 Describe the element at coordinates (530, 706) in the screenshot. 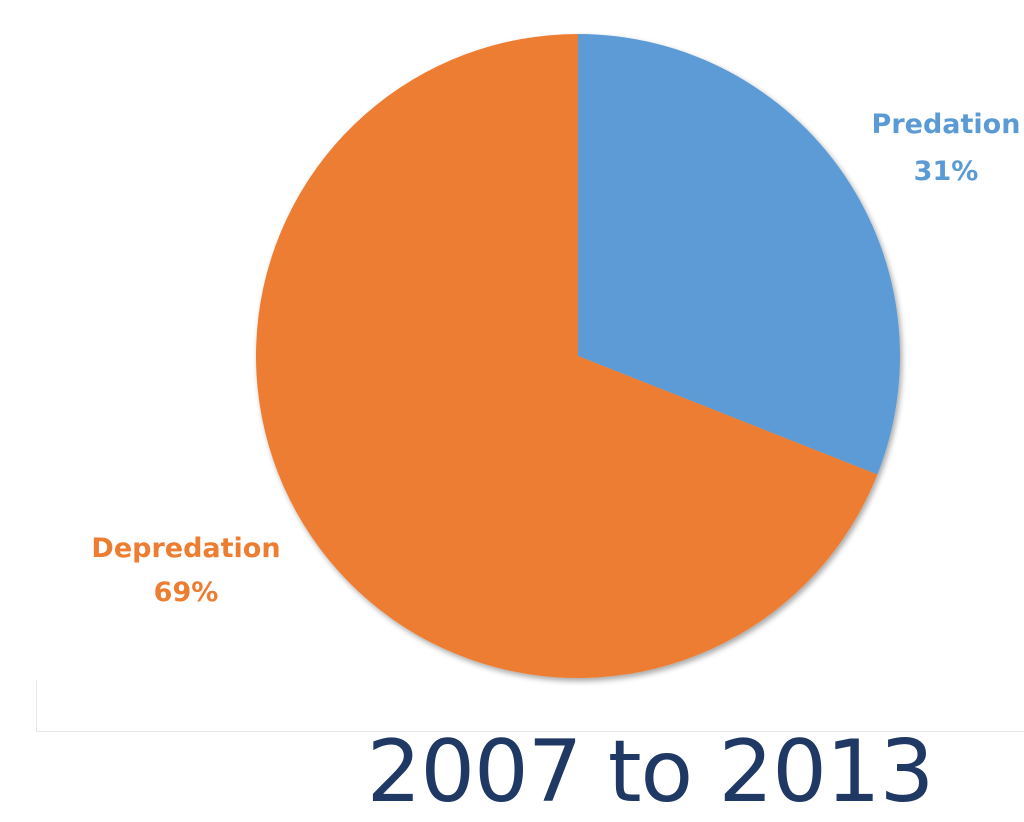

I see `chart-frame` at that location.